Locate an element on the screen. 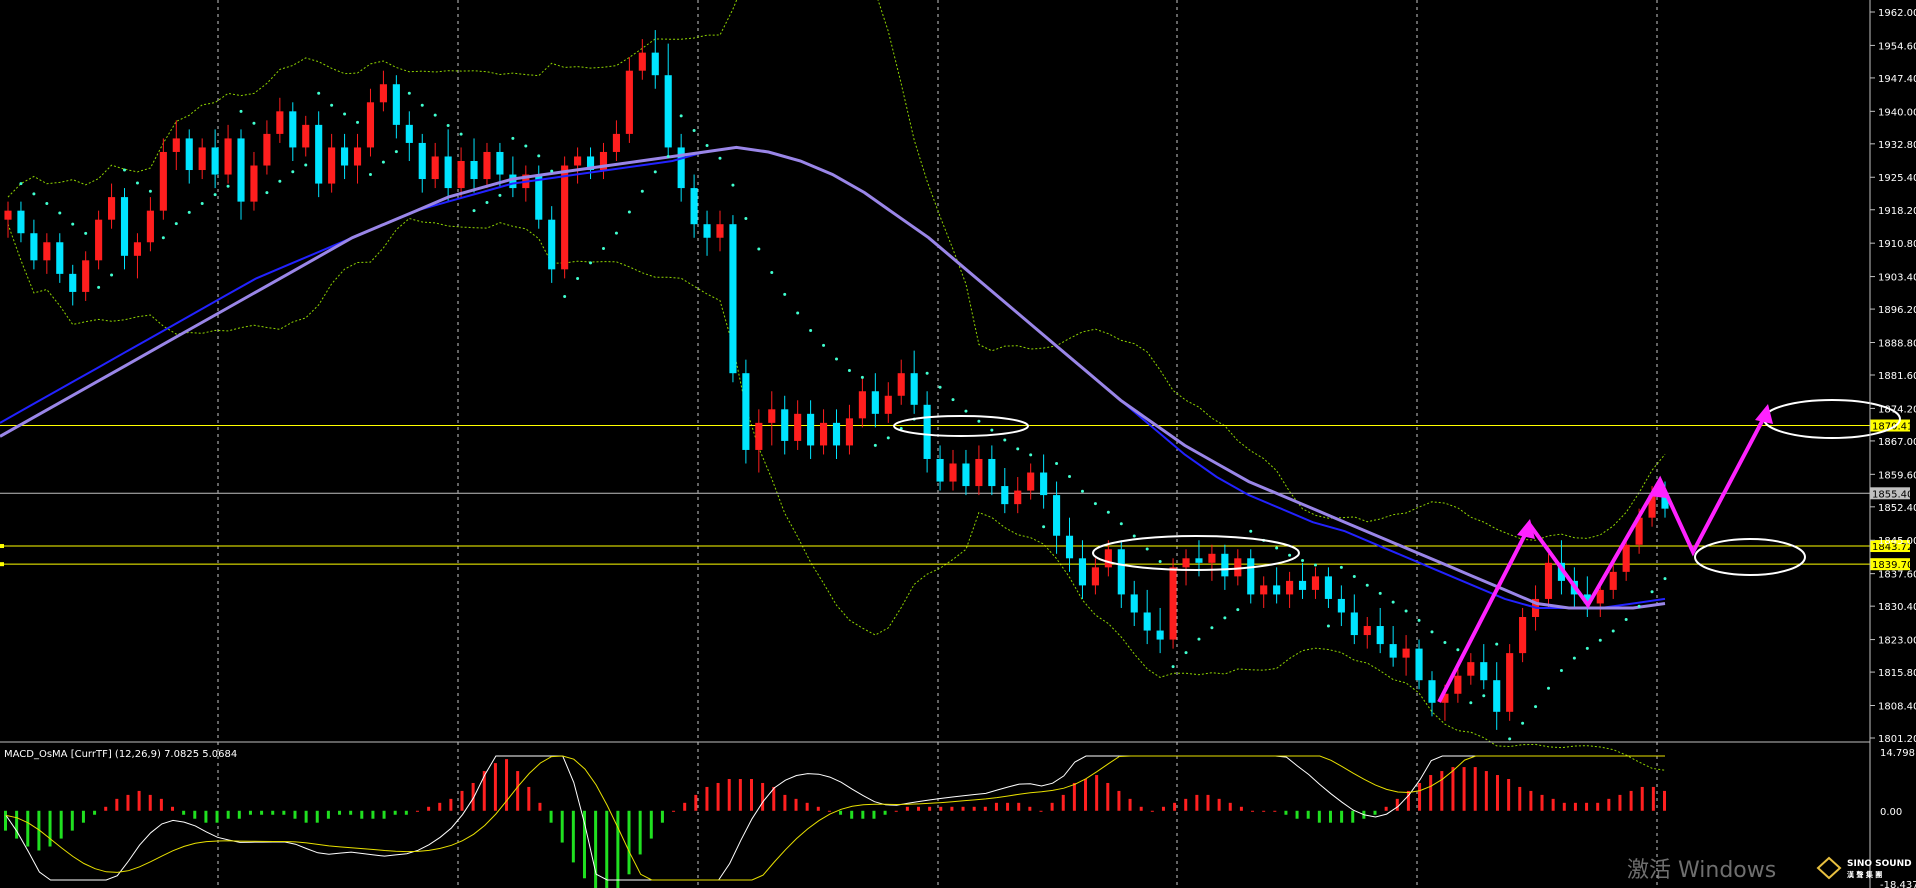  price-tick-label: 1815.80 is located at coordinates (1897, 673).